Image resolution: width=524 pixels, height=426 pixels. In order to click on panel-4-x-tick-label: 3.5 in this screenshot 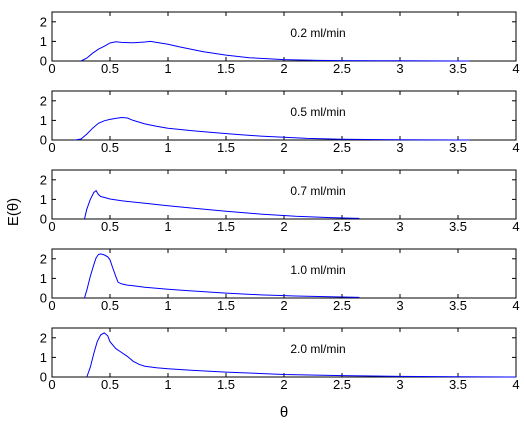, I will do `click(458, 305)`.